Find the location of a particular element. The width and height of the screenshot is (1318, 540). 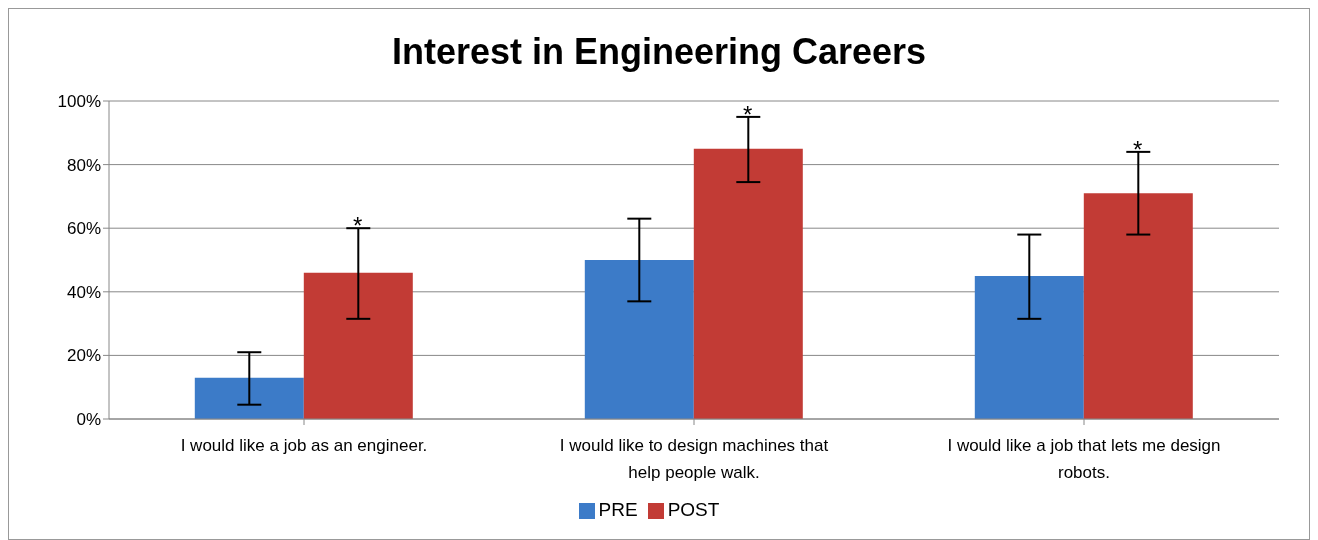

chart-title: Interest in Engineering Careers is located at coordinates (659, 52).